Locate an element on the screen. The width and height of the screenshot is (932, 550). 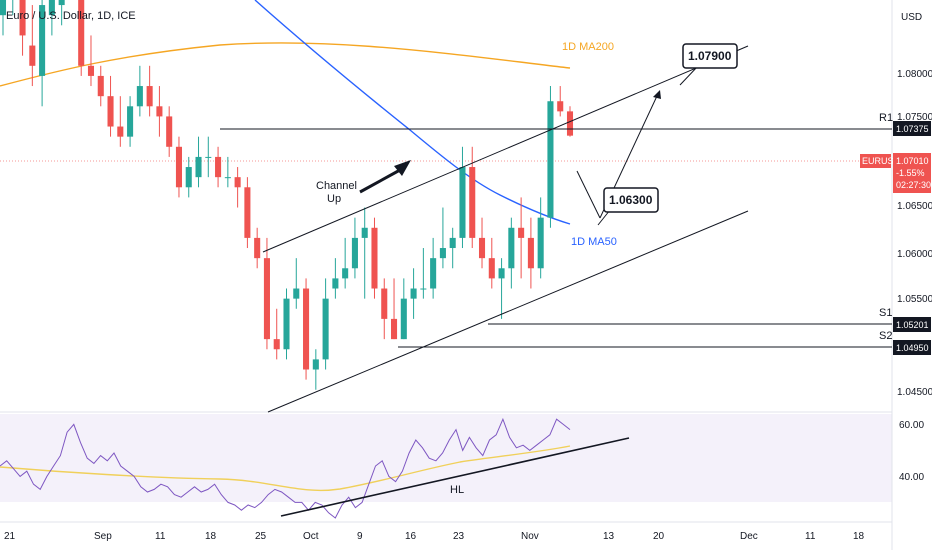
time-axis-label: 13 is located at coordinates (609, 536).